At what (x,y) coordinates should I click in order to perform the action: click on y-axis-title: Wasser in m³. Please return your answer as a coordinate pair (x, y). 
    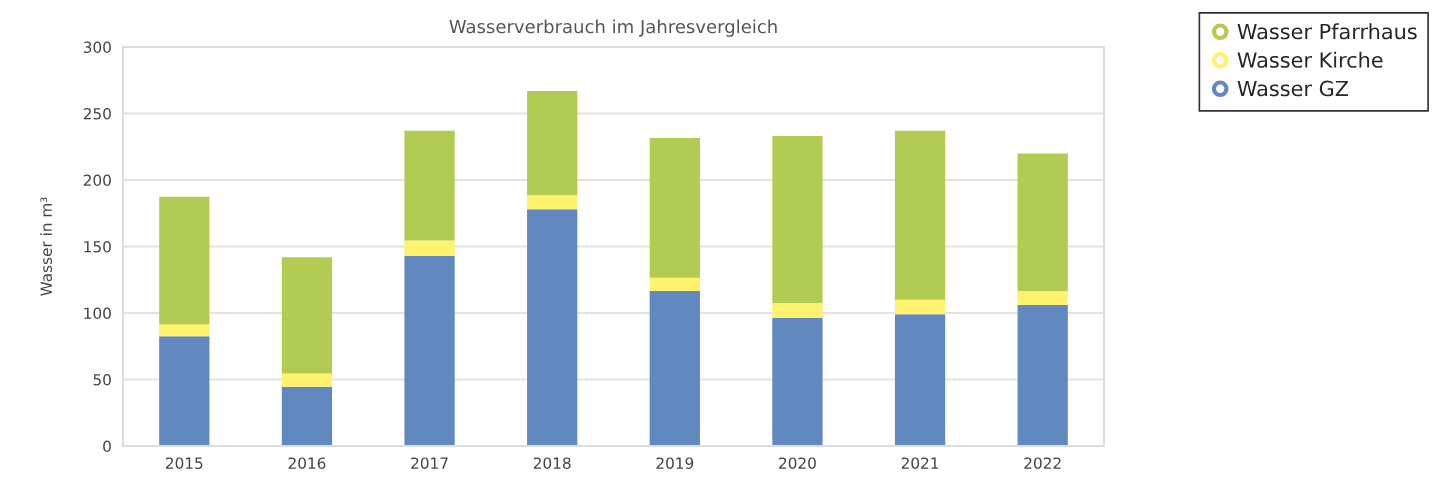
    Looking at the image, I should click on (46, 246).